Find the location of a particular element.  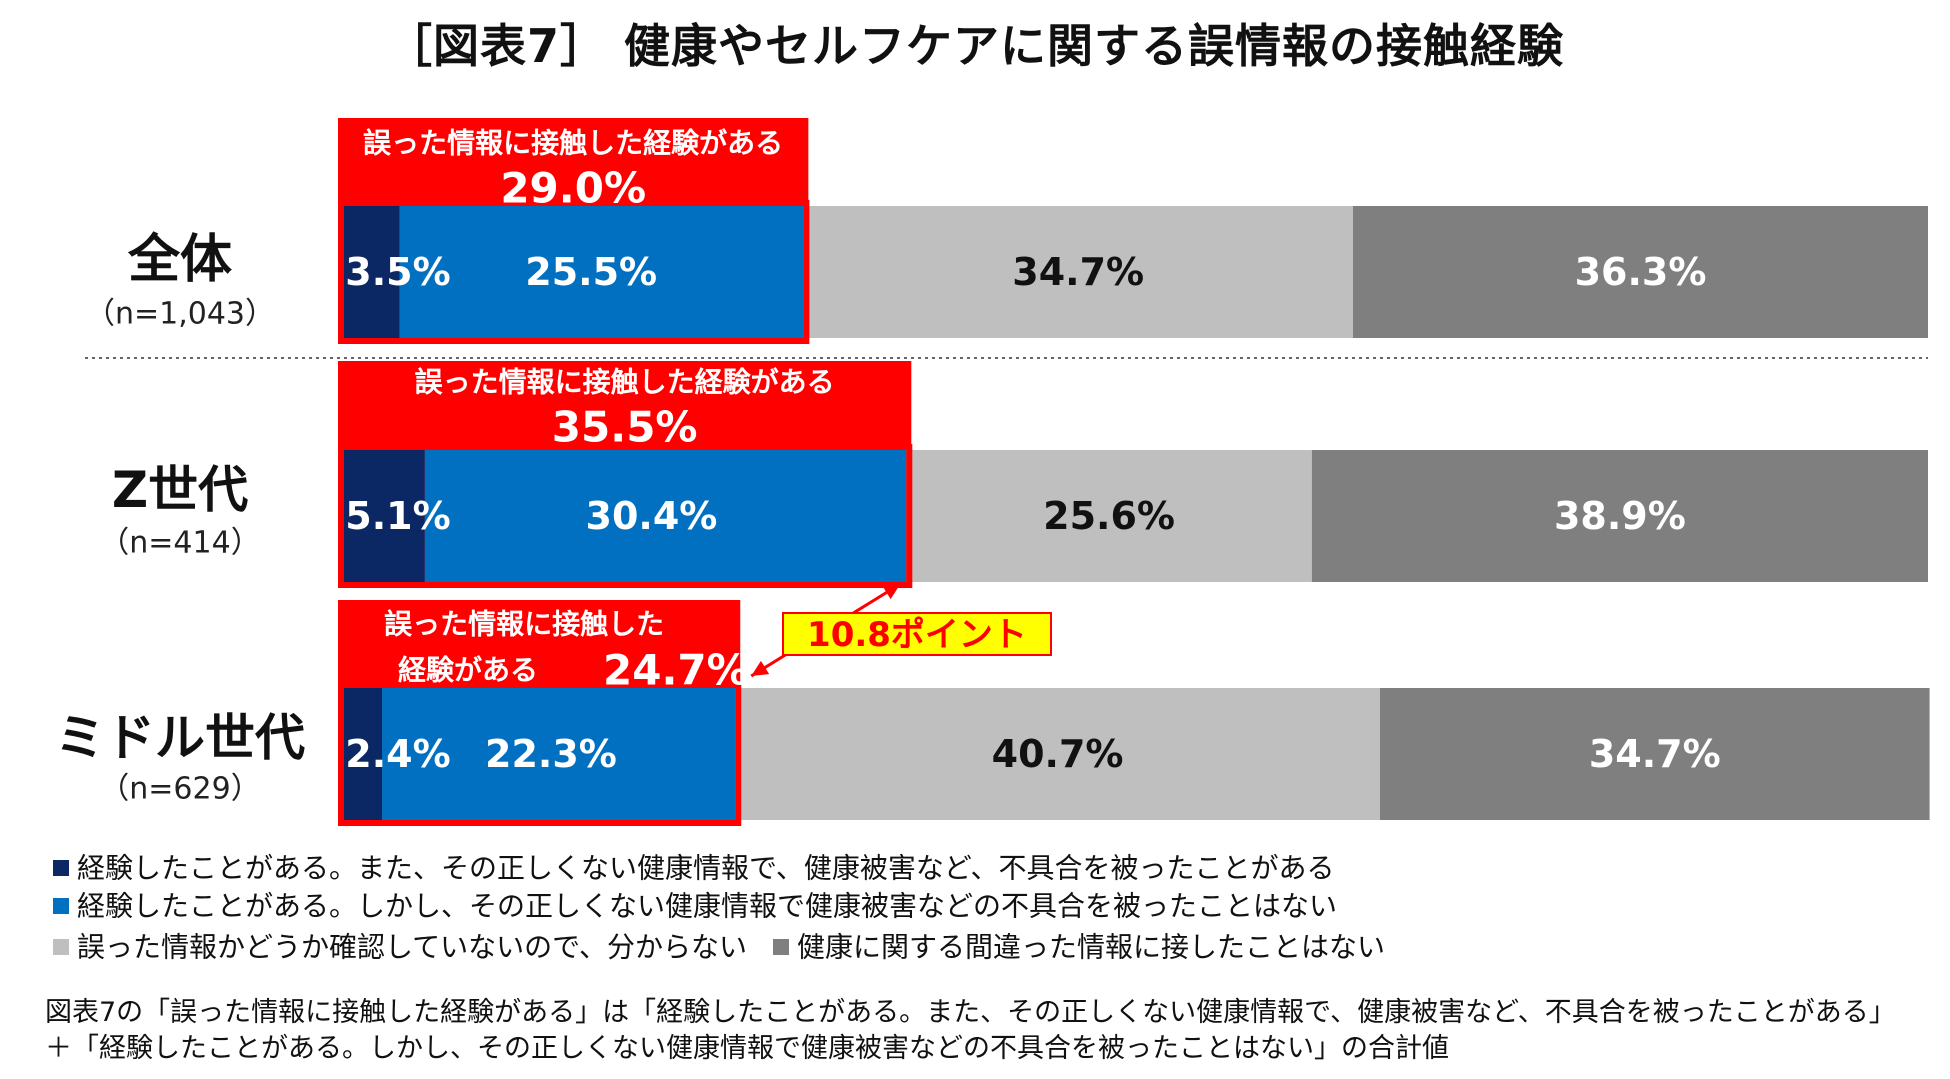

bar-value-label-2-3: 34.7% is located at coordinates (1655, 754).